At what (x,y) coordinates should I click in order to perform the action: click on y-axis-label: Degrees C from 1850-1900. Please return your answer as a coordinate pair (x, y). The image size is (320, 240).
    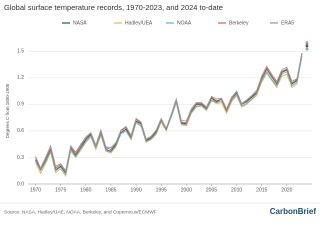
    Looking at the image, I should click on (7, 110).